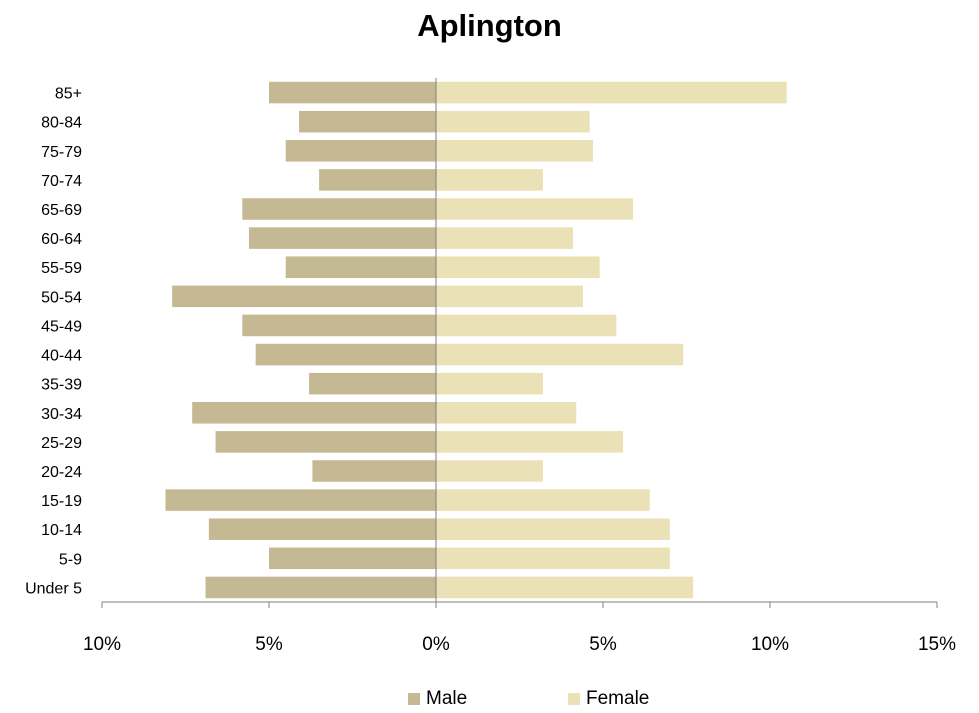  I want to click on legend-label-male: Male, so click(447, 698).